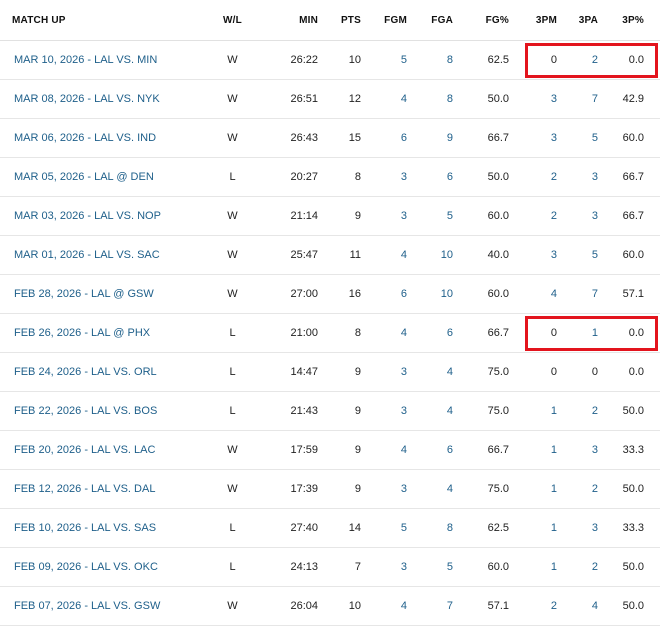 The height and width of the screenshot is (626, 660). What do you see at coordinates (357, 567) in the screenshot?
I see `points-cell: 7` at bounding box center [357, 567].